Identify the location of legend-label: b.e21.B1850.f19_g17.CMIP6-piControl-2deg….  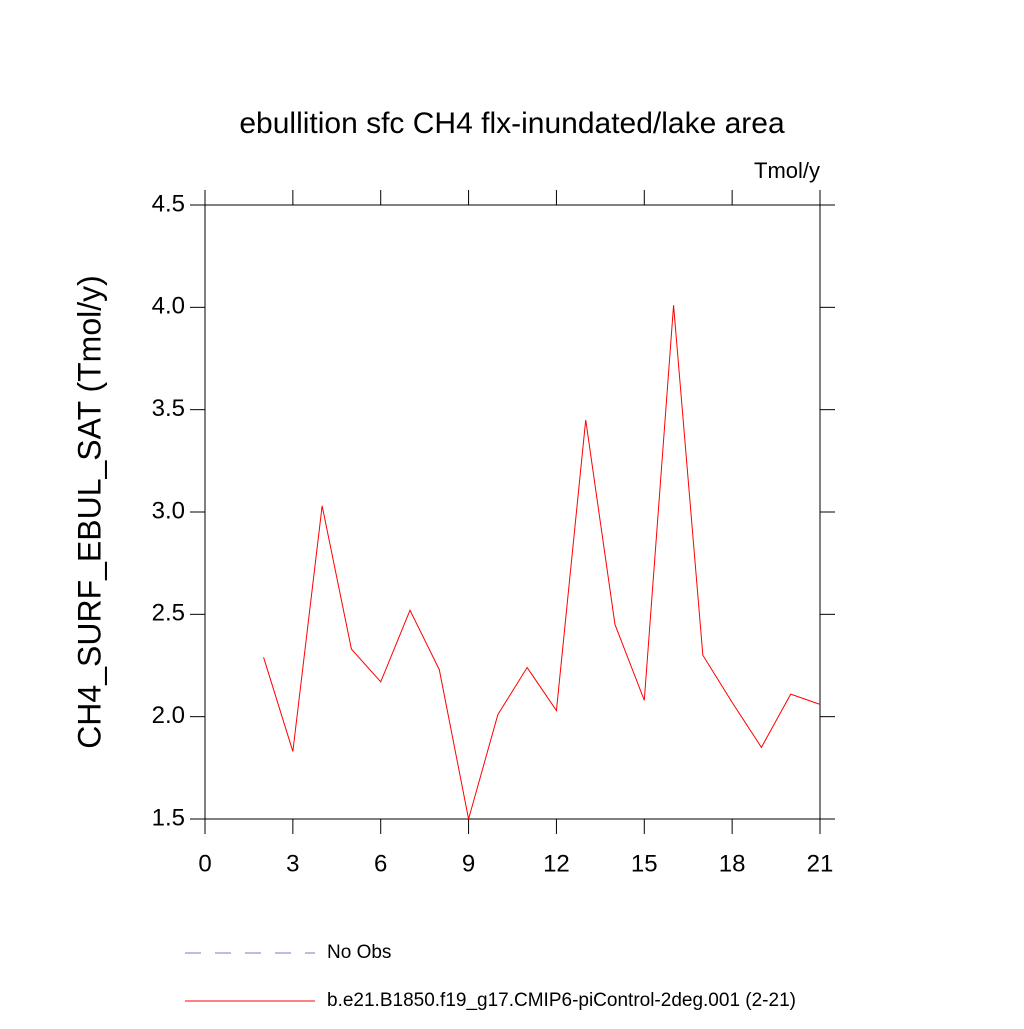
(561, 1000).